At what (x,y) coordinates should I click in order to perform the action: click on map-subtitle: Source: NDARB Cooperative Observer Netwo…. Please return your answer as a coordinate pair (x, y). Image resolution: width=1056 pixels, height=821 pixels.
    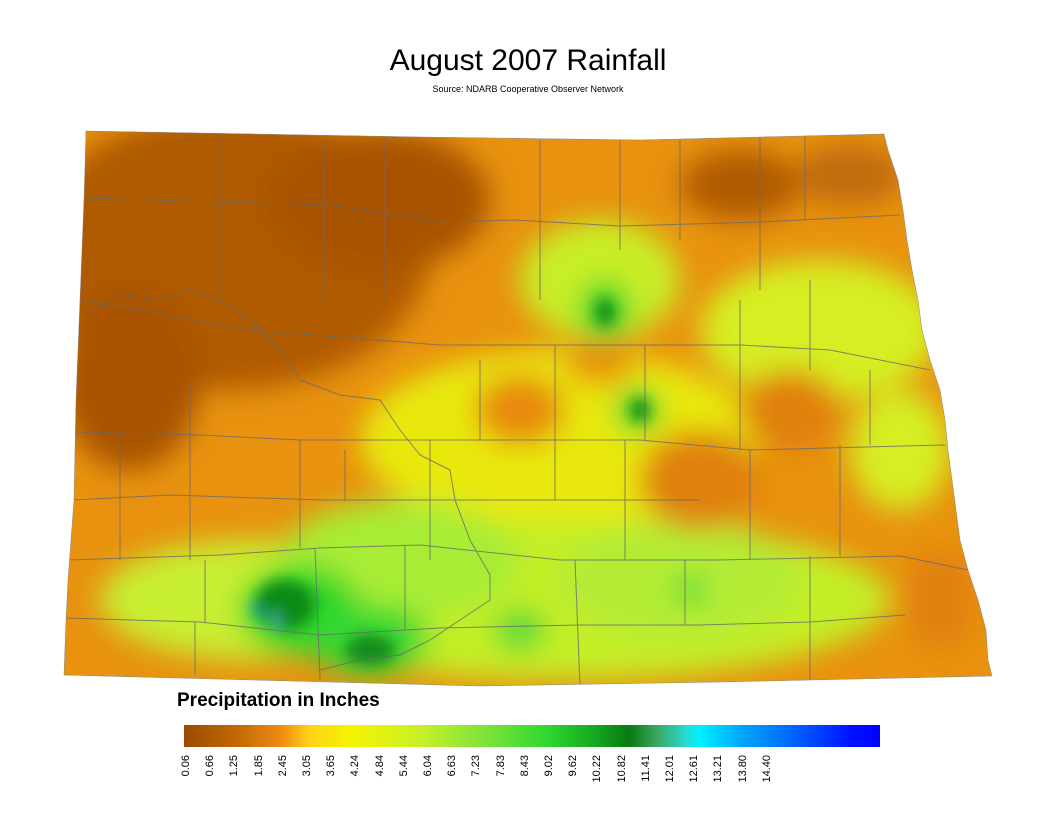
    Looking at the image, I should click on (528, 89).